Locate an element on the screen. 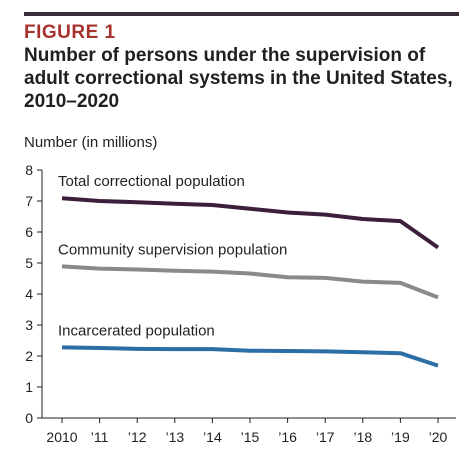 The image size is (471, 453). x-tick-label: ’12 is located at coordinates (137, 437).